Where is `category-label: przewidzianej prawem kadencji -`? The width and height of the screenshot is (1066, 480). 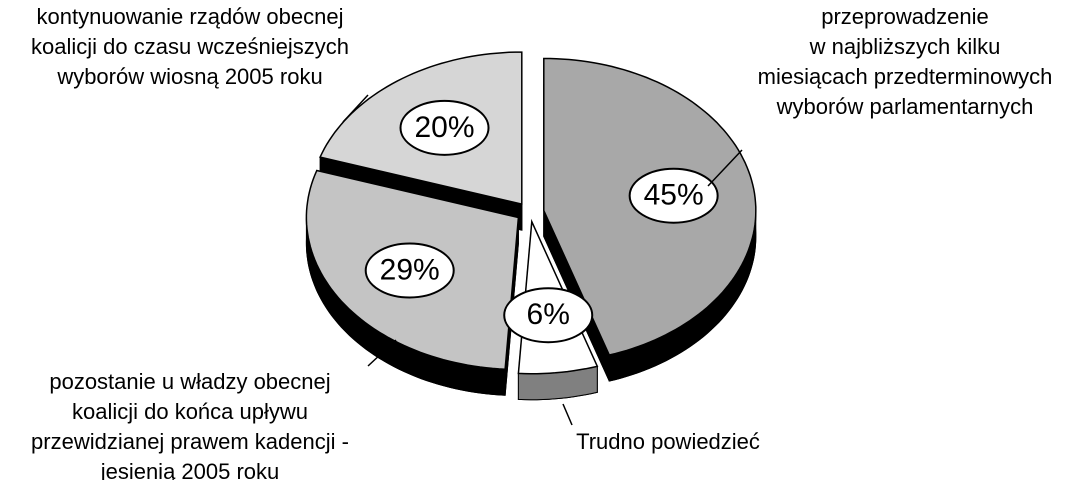
category-label: przewidzianej prawem kadencji - is located at coordinates (190, 441).